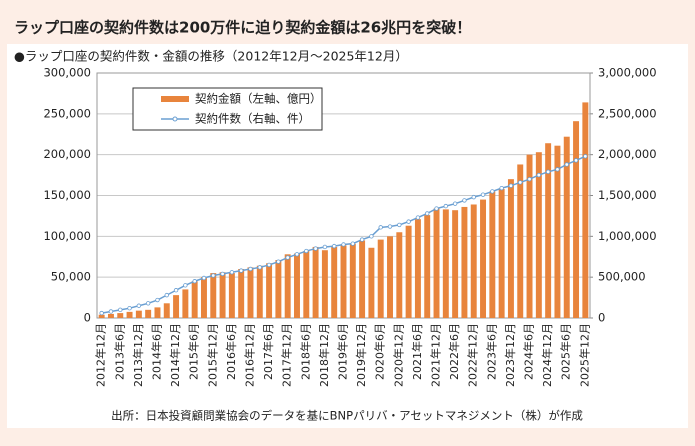 Image resolution: width=695 pixels, height=446 pixels. I want to click on chart-subtitle: ●ラップ口座の契約件数・金額の推移（2012年12月～2025年12月）, so click(211, 56).